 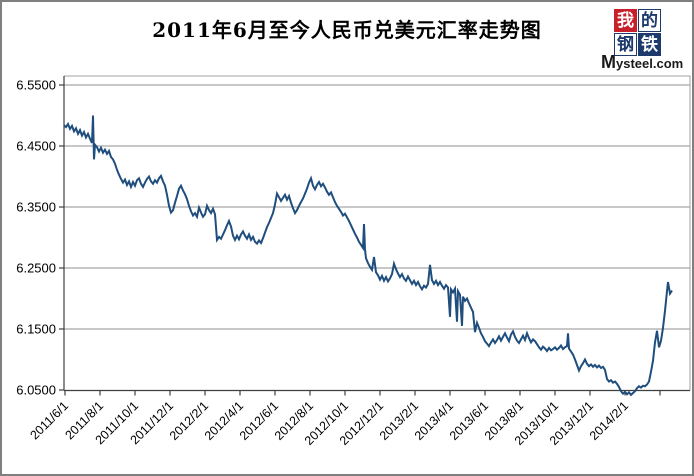 What do you see at coordinates (650, 63) in the screenshot?
I see `mysteel-domain-rest: ysteel.com` at bounding box center [650, 63].